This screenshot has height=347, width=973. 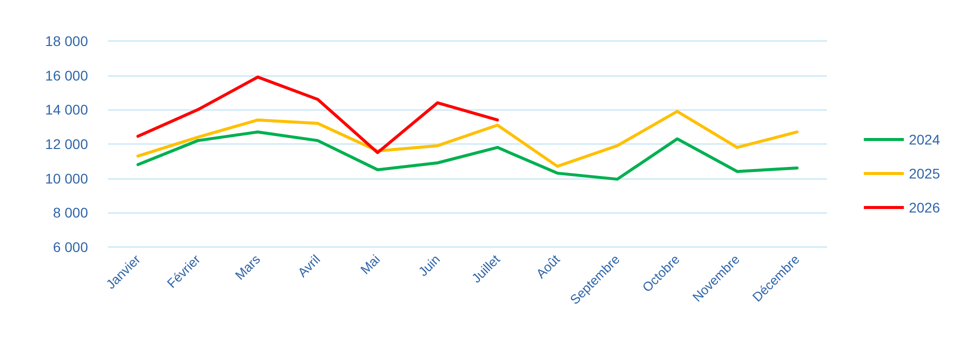 I want to click on x-tick-label: Juin, so click(x=429, y=266).